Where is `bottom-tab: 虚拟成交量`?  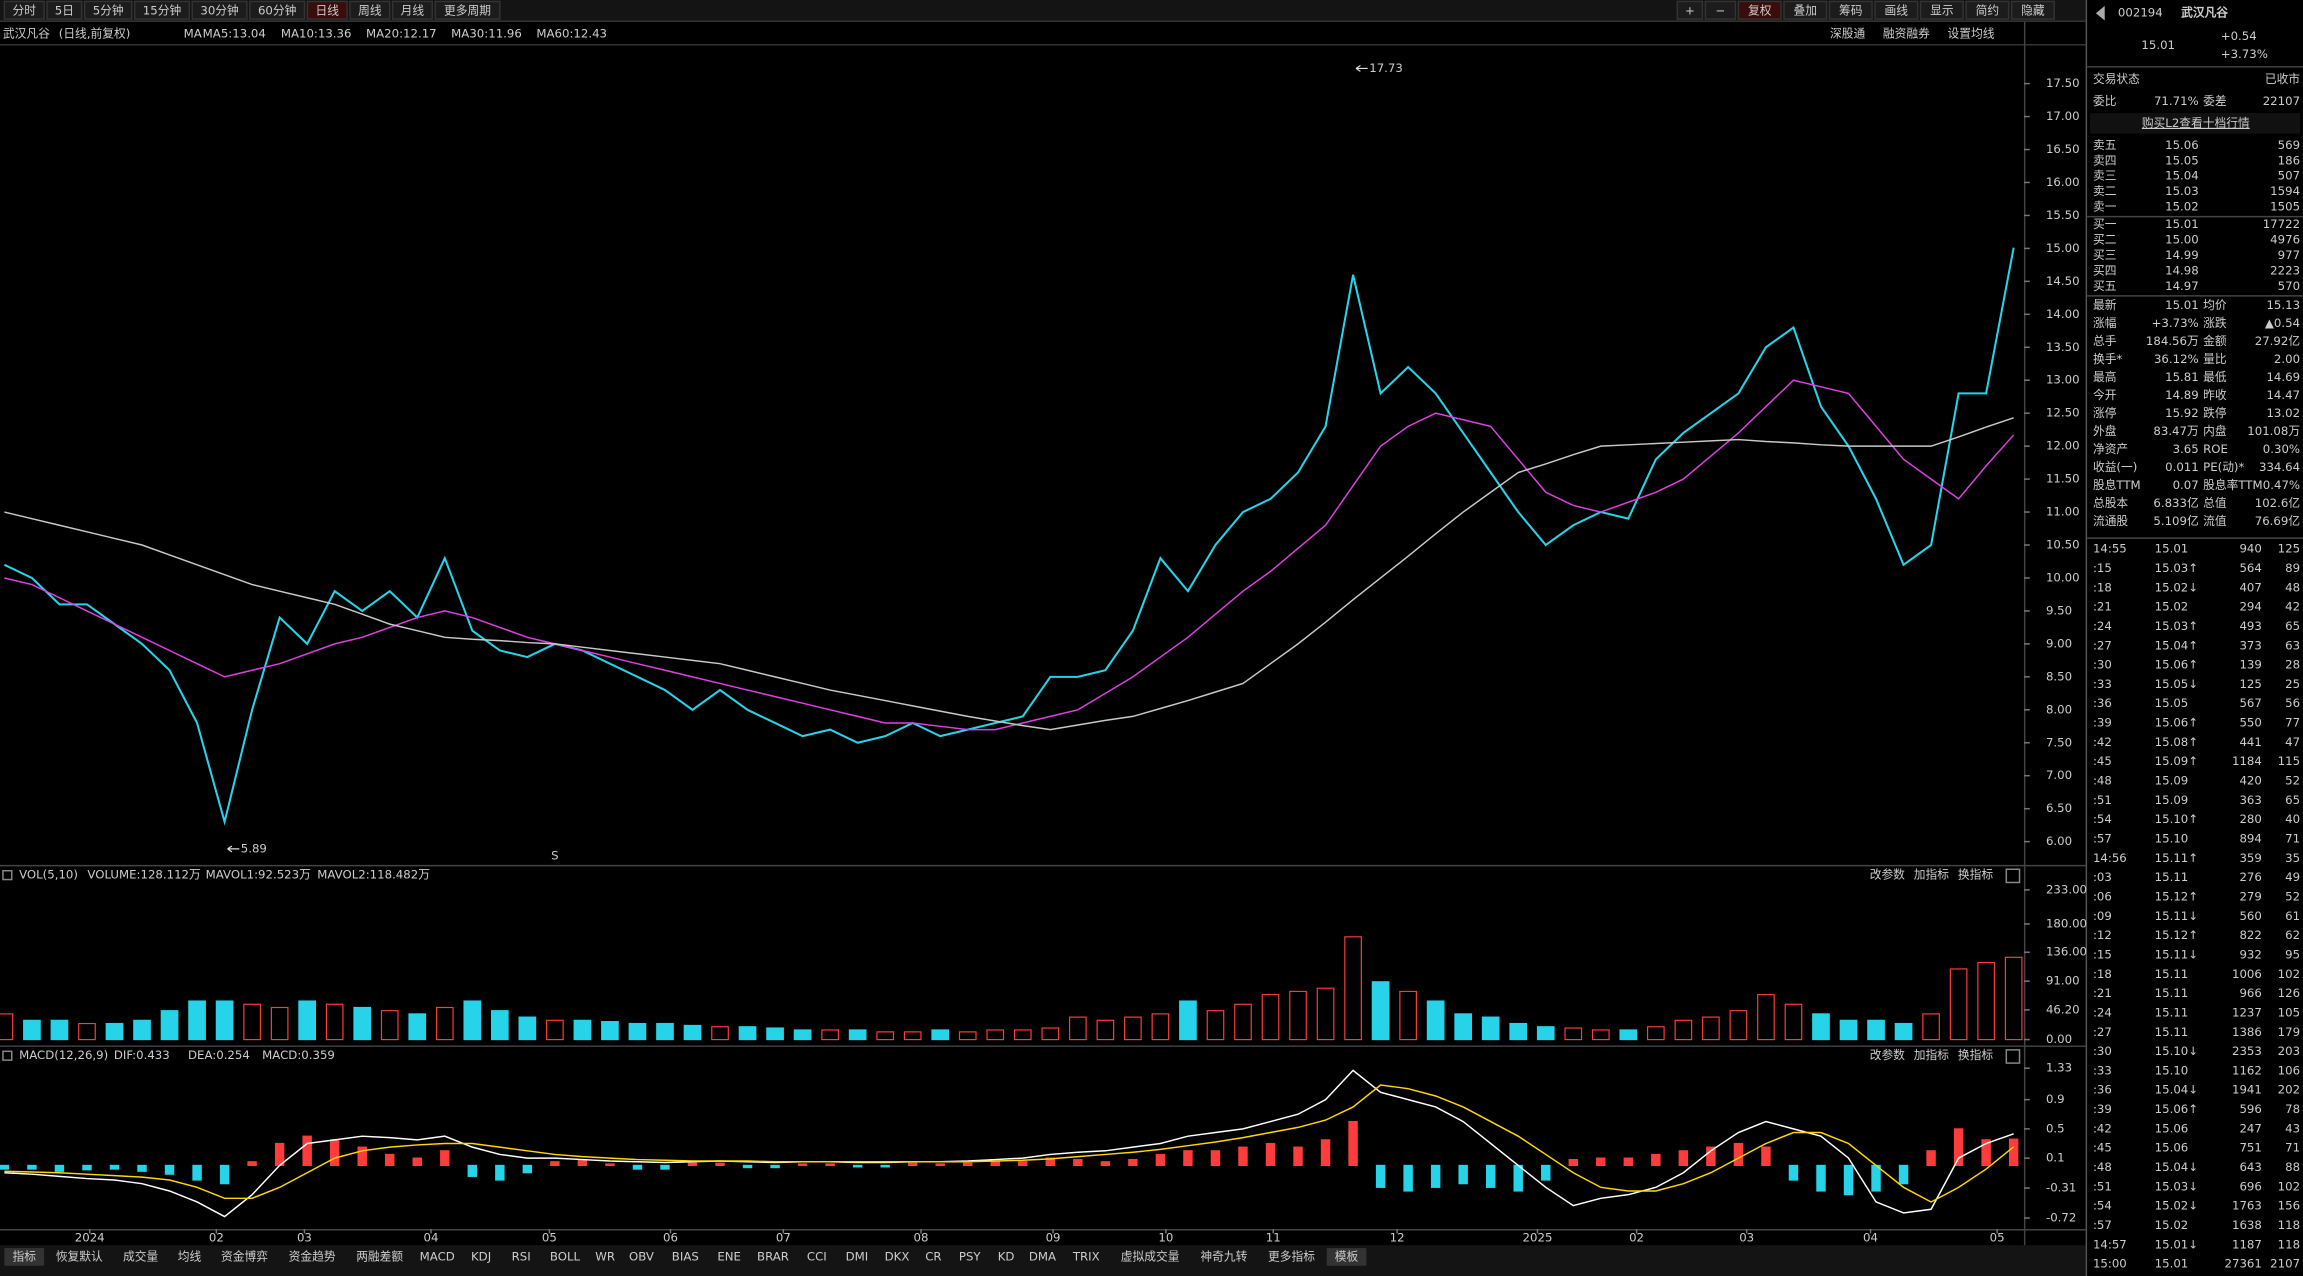
bottom-tab: 虚拟成交量 is located at coordinates (1150, 1256).